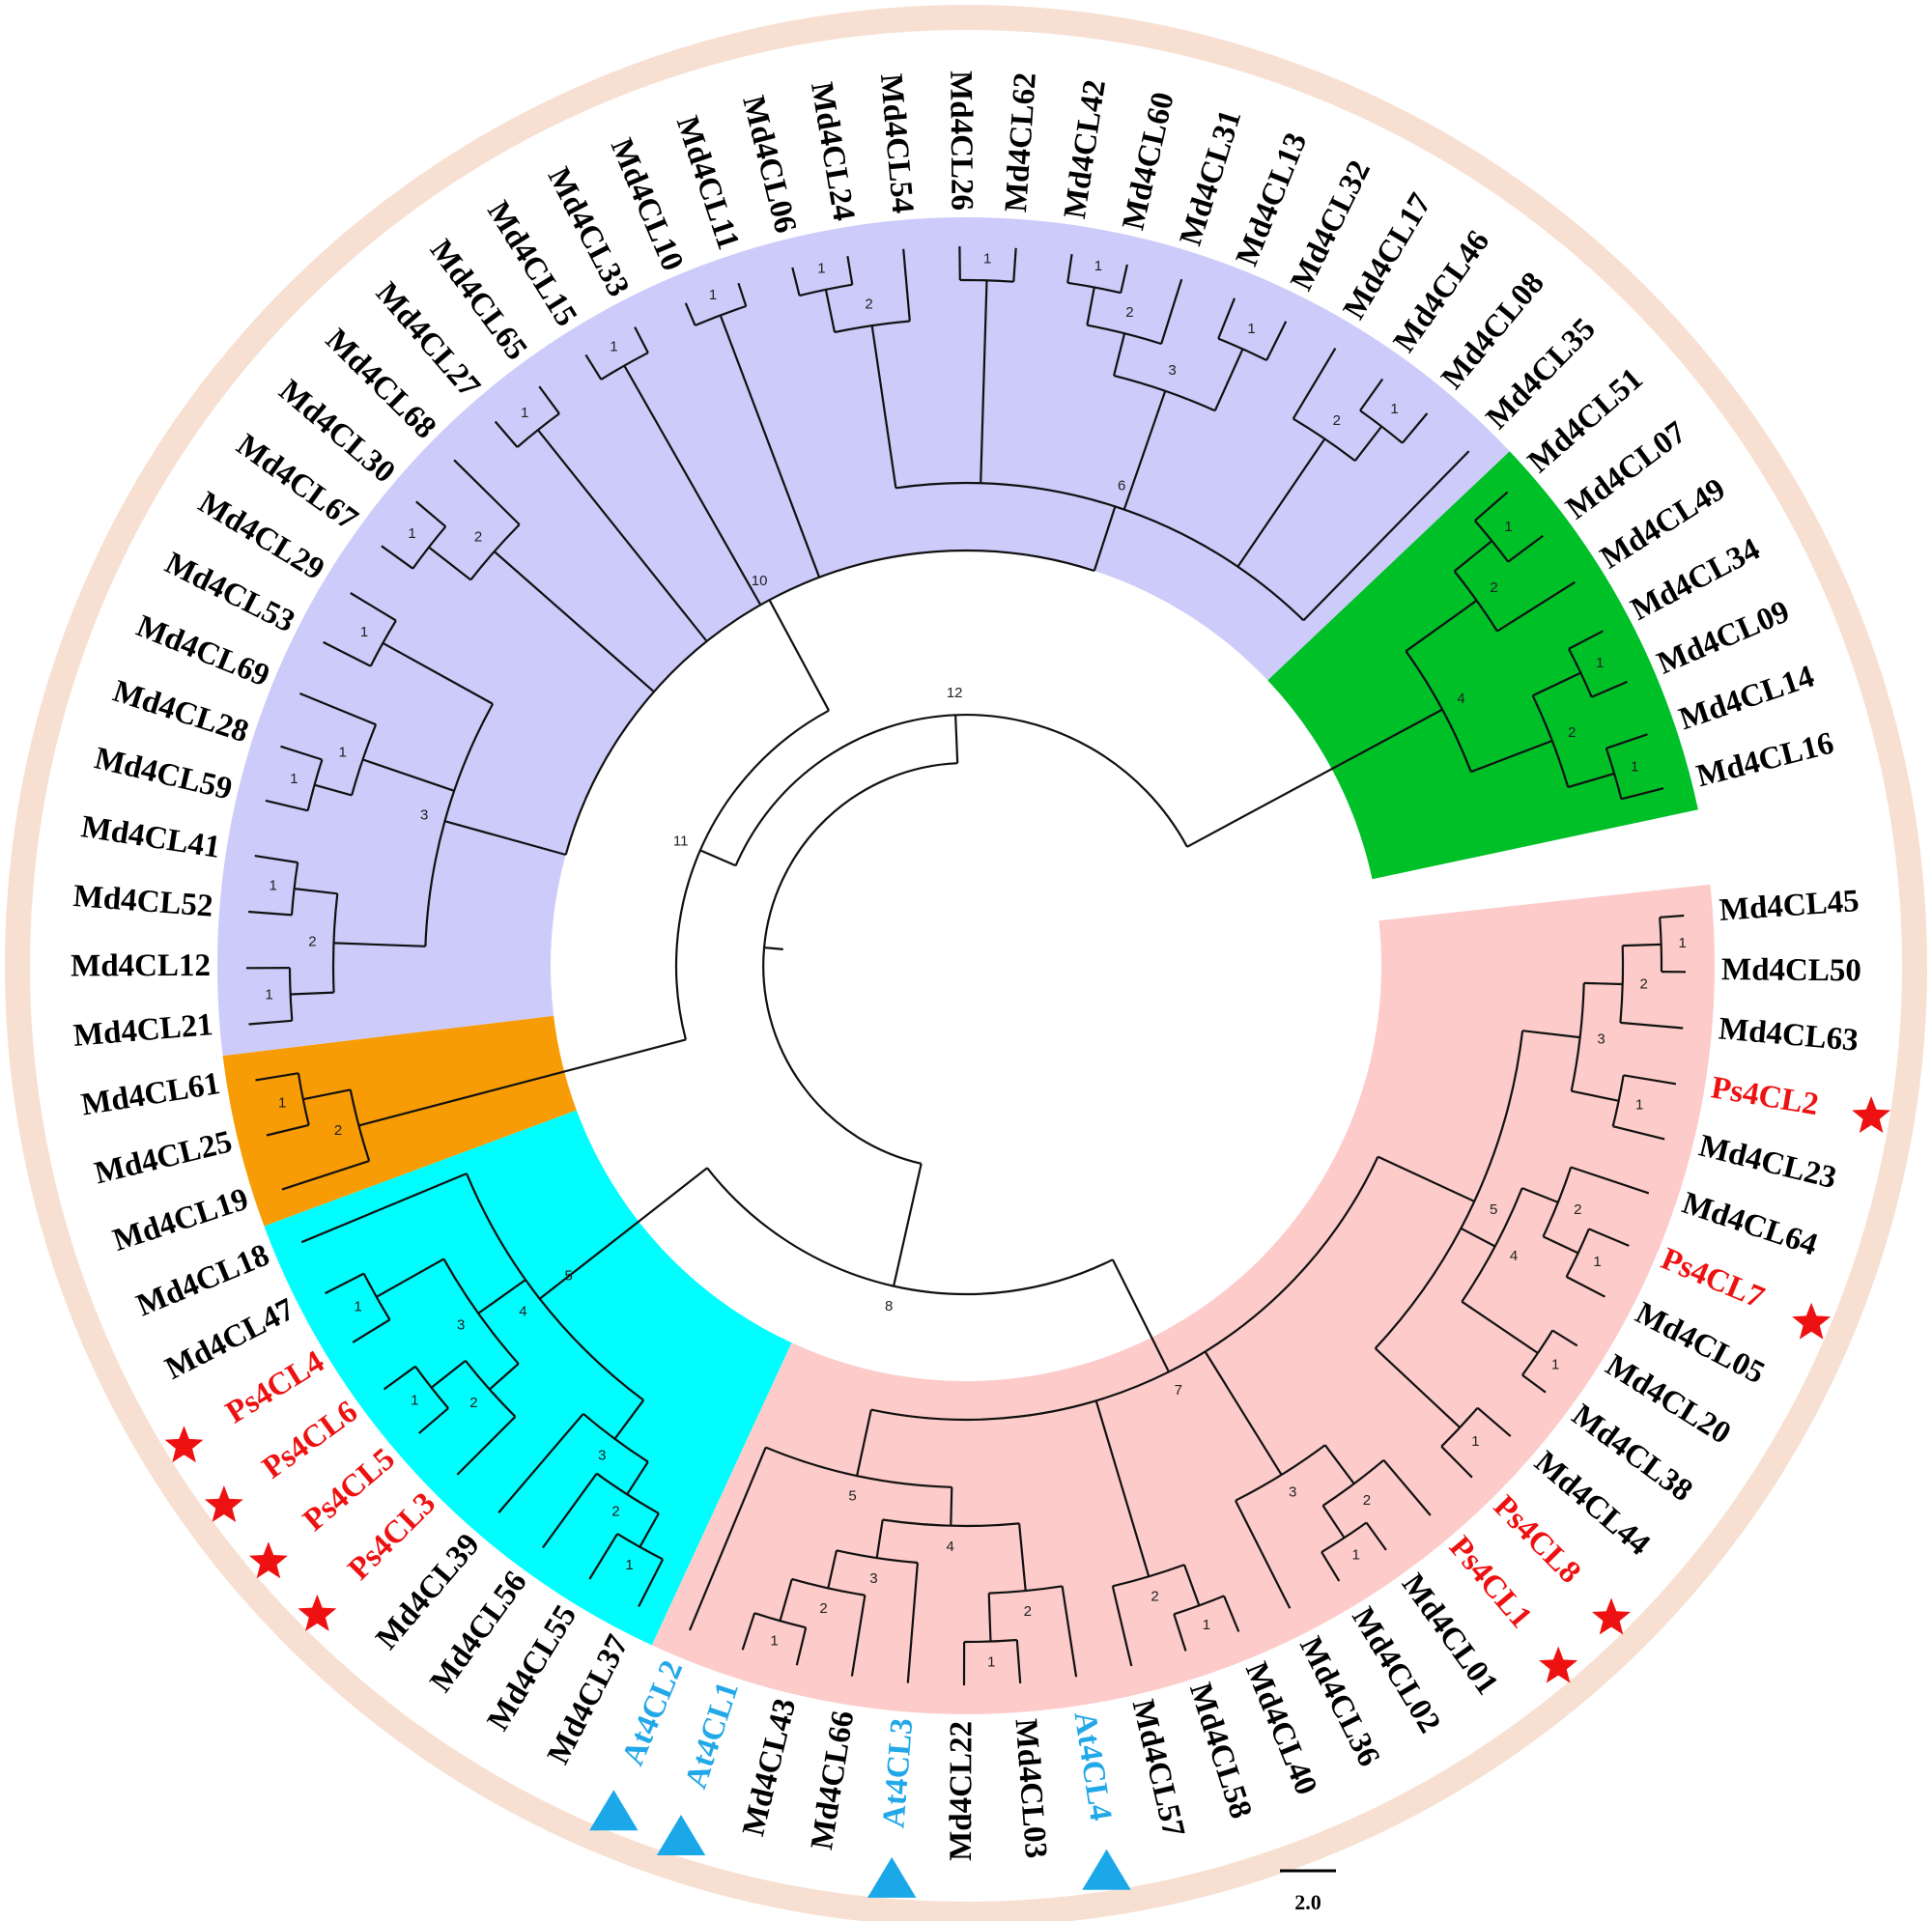  Describe the element at coordinates (1021, 142) in the screenshot. I see `leaf-label: Md4CL62` at that location.